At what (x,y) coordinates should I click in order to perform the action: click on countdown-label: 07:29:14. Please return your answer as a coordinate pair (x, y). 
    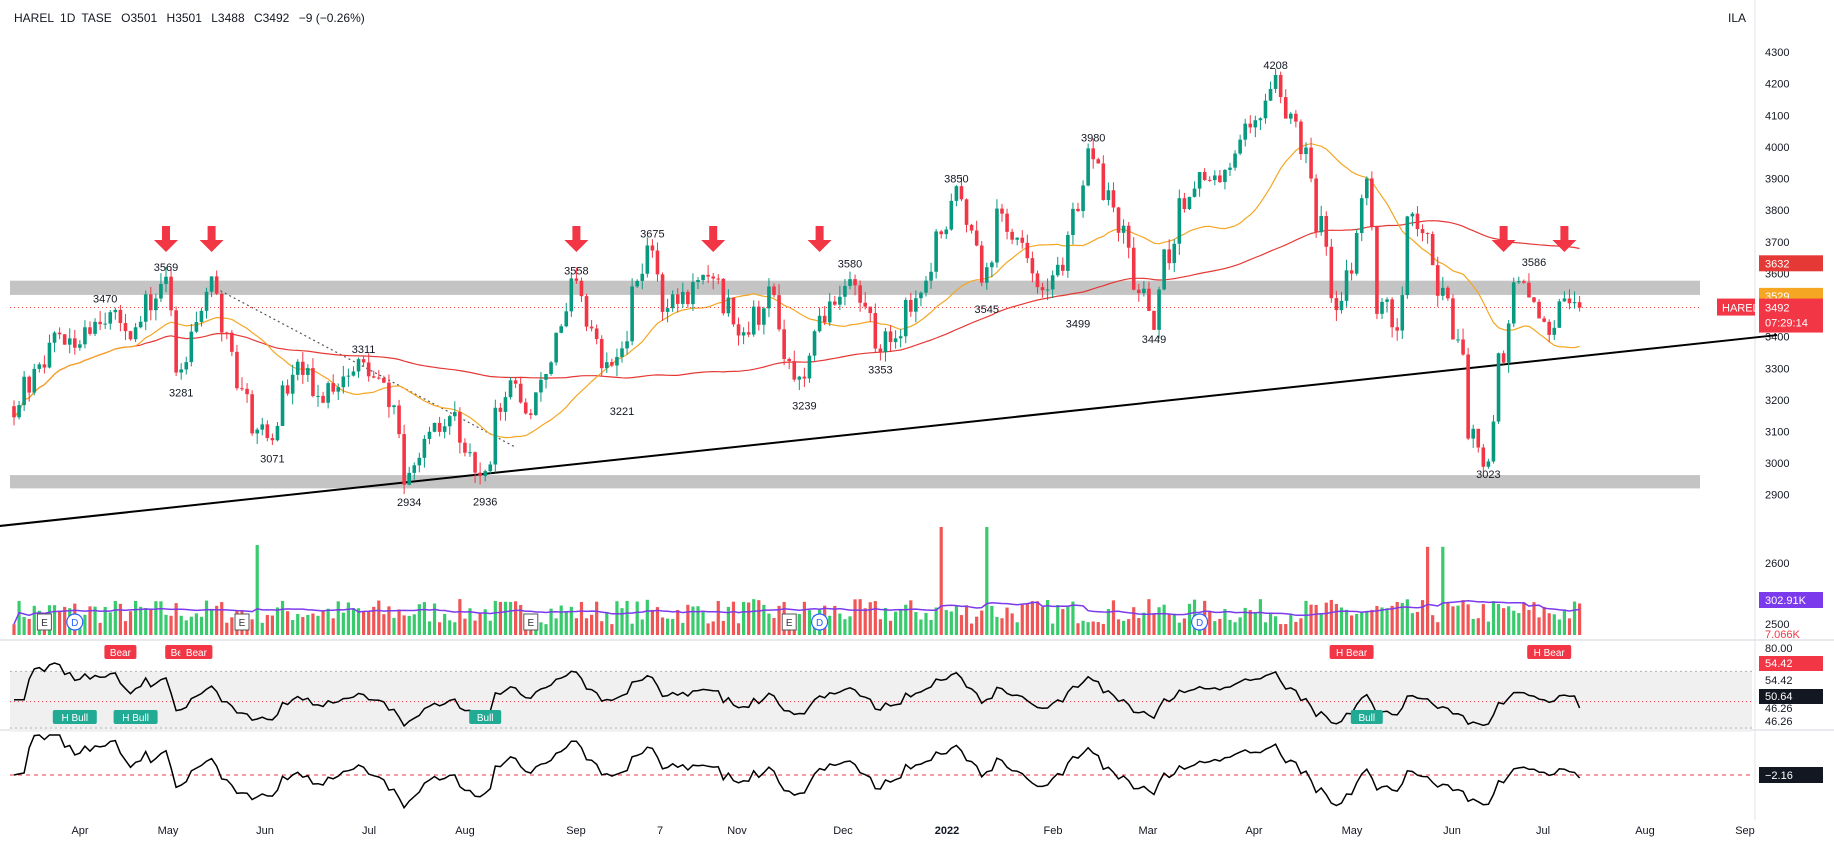
    Looking at the image, I should click on (1786, 324).